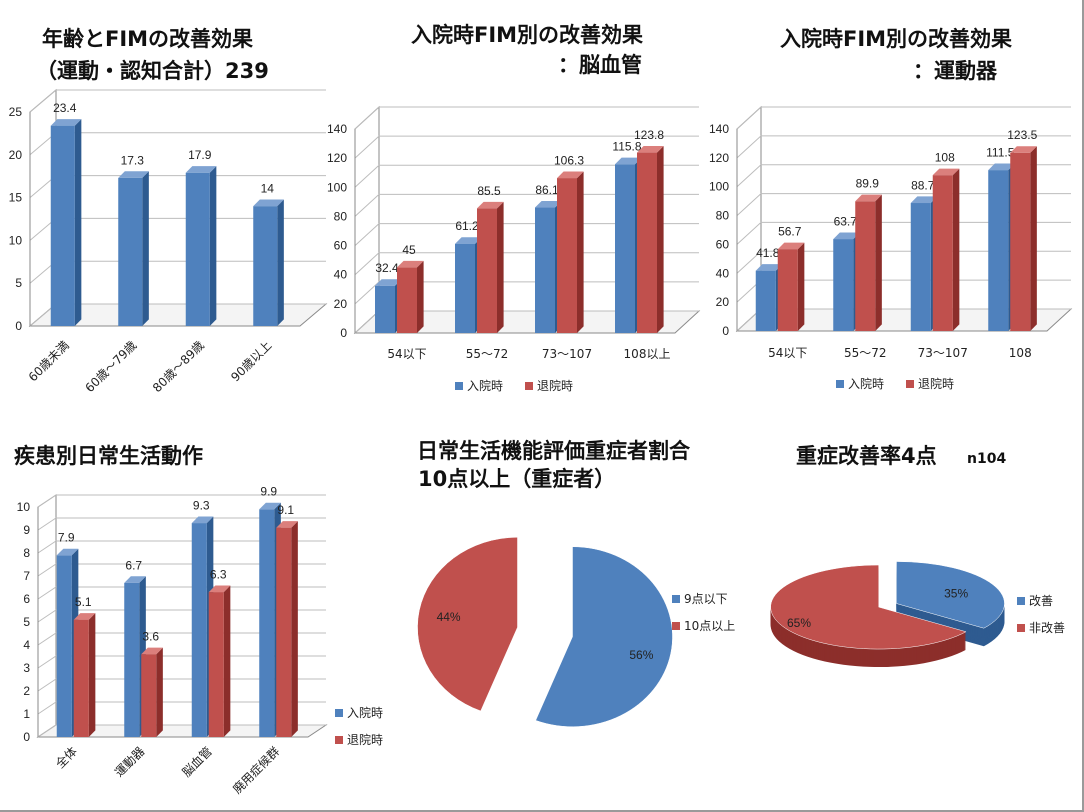 This screenshot has width=1084, height=812. Describe the element at coordinates (133, 160) in the screenshot. I see `data-label: 17.3` at that location.